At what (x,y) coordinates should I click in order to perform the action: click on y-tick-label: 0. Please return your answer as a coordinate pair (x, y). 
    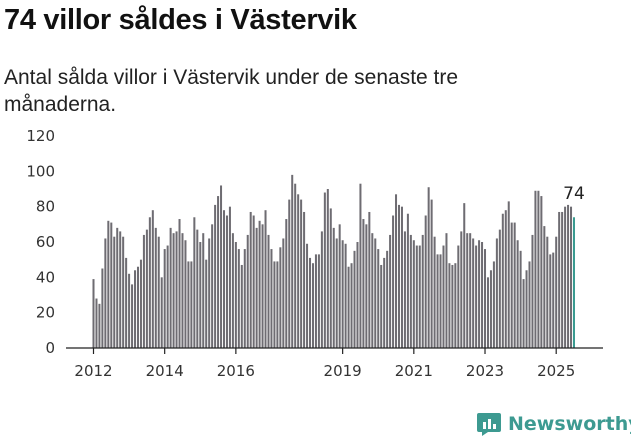
    Looking at the image, I should click on (50, 348).